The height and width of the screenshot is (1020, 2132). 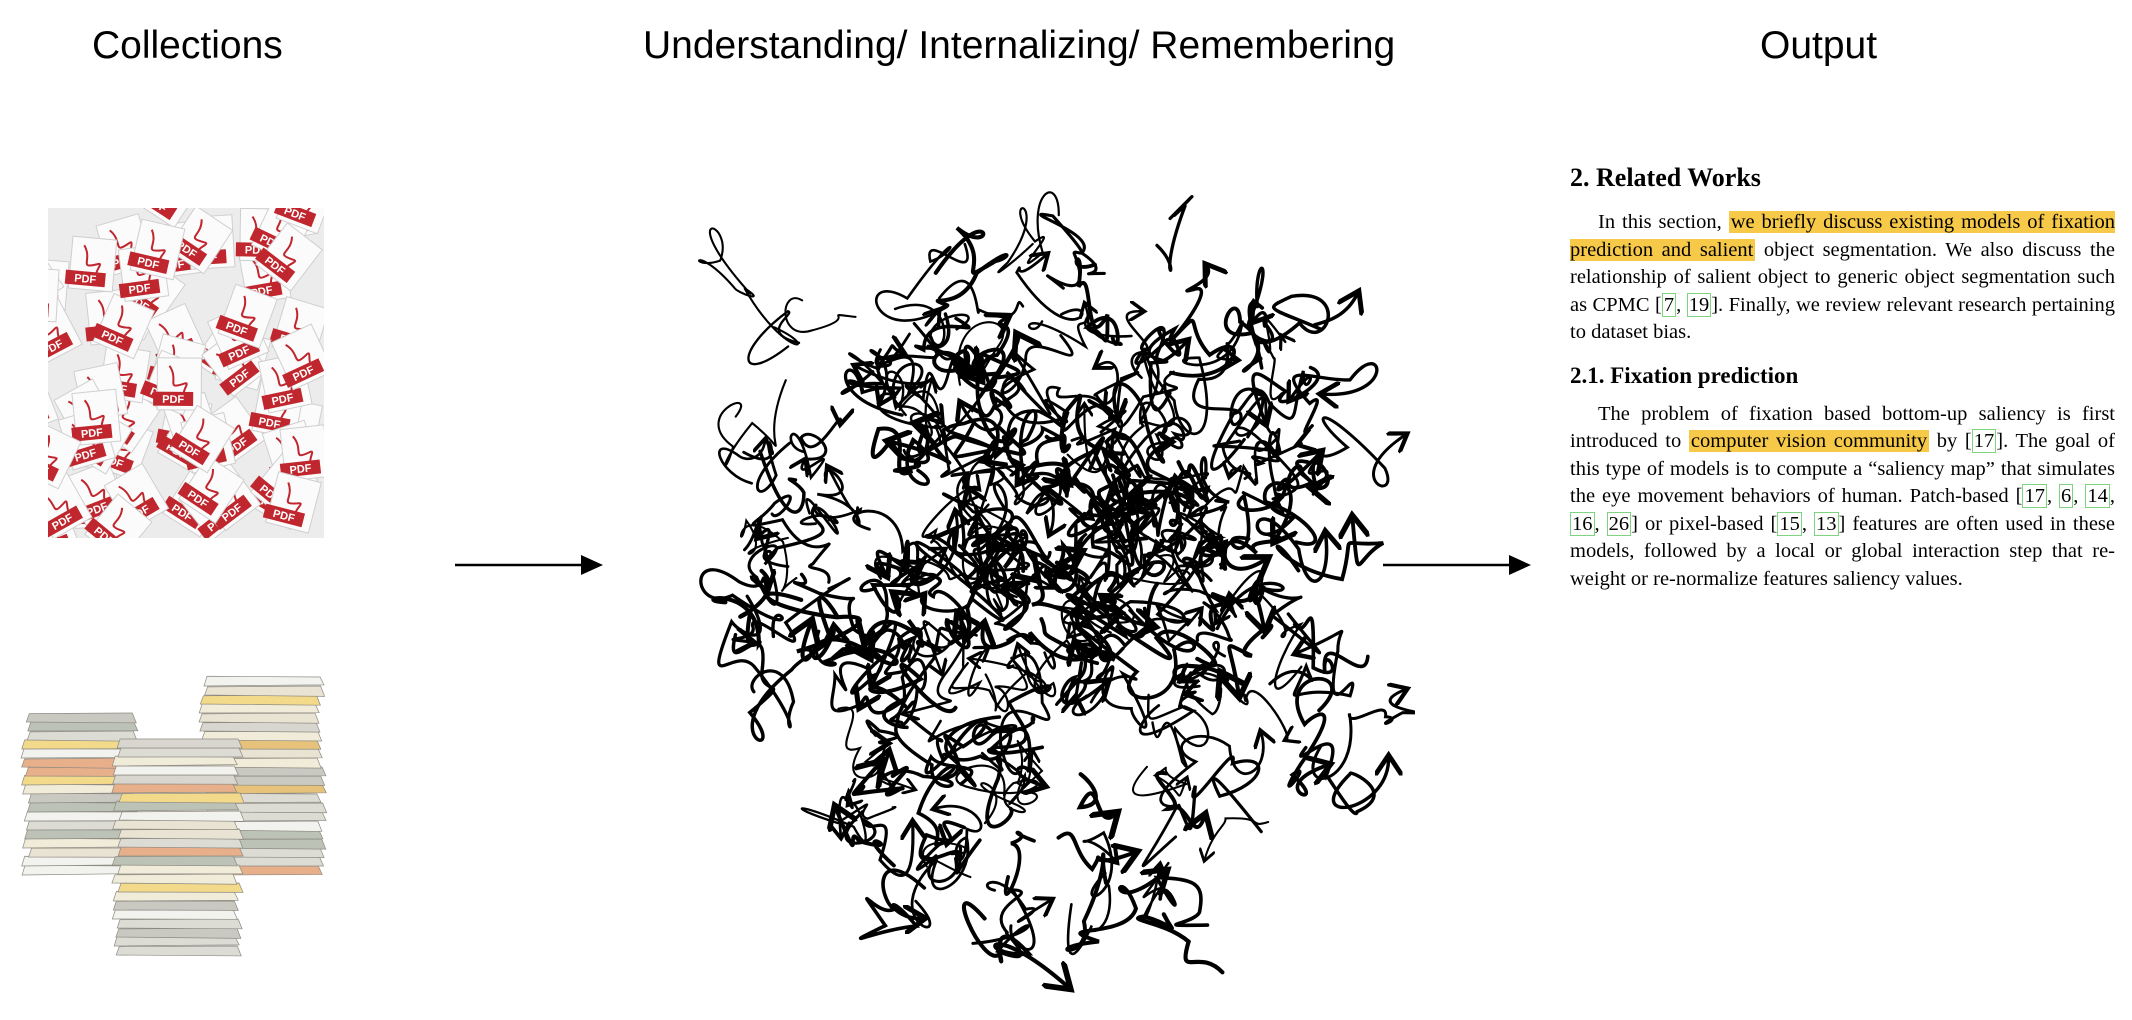 What do you see at coordinates (1669, 304) in the screenshot?
I see `citation: 7` at bounding box center [1669, 304].